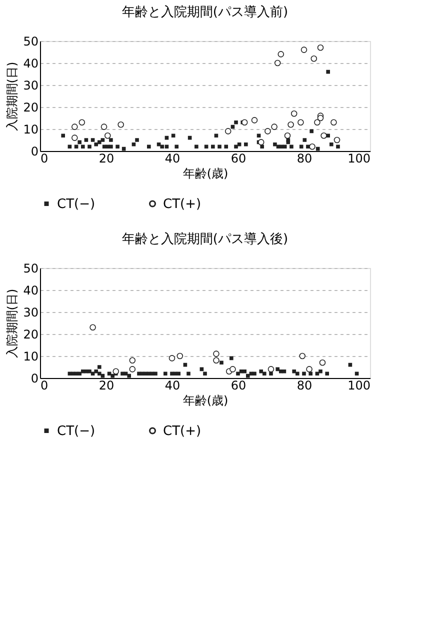  Describe the element at coordinates (205, 12) in the screenshot. I see `chart-title: 年齢と入院期間(パス導入前)` at that location.